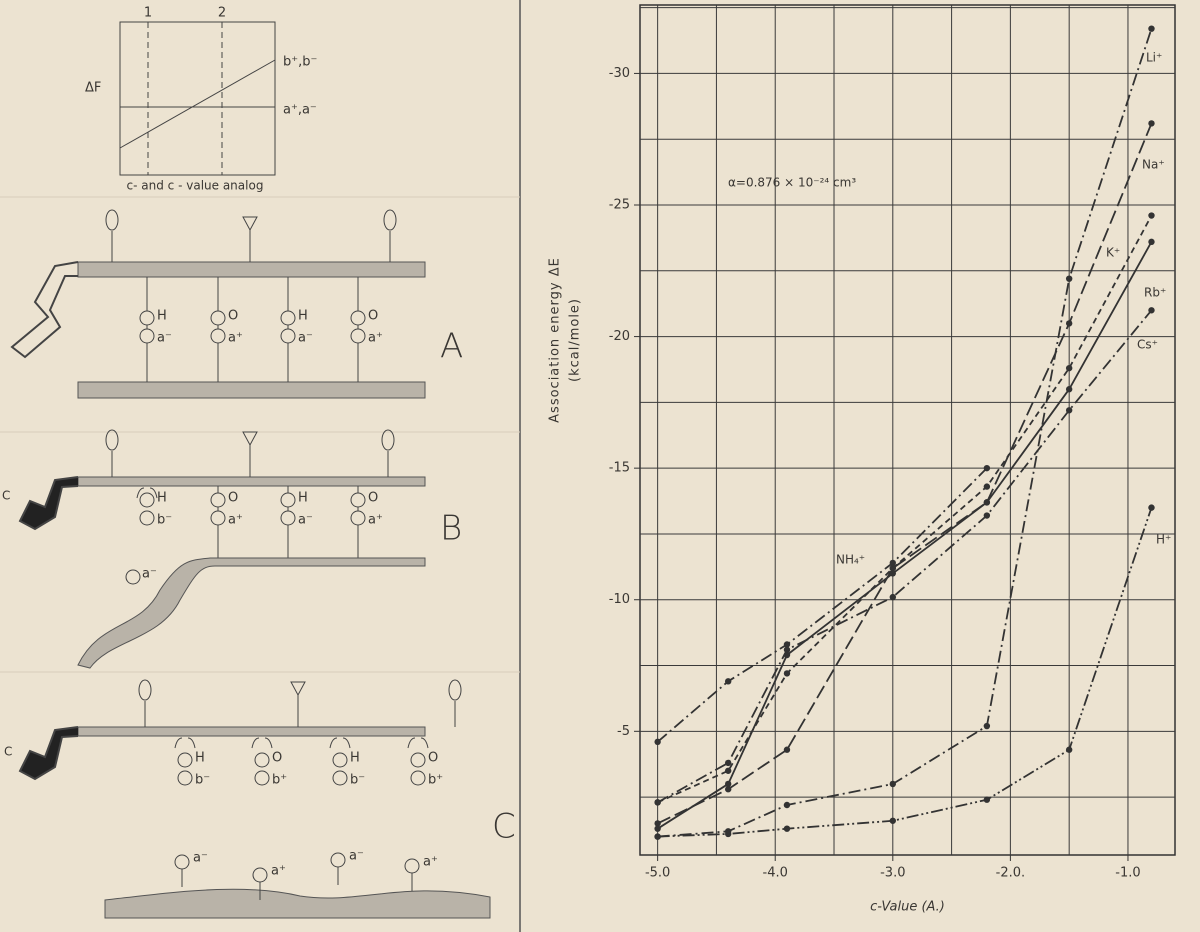 The width and height of the screenshot is (1200, 932). Describe the element at coordinates (775, 873) in the screenshot. I see `x-tick-label: -4.0` at that location.